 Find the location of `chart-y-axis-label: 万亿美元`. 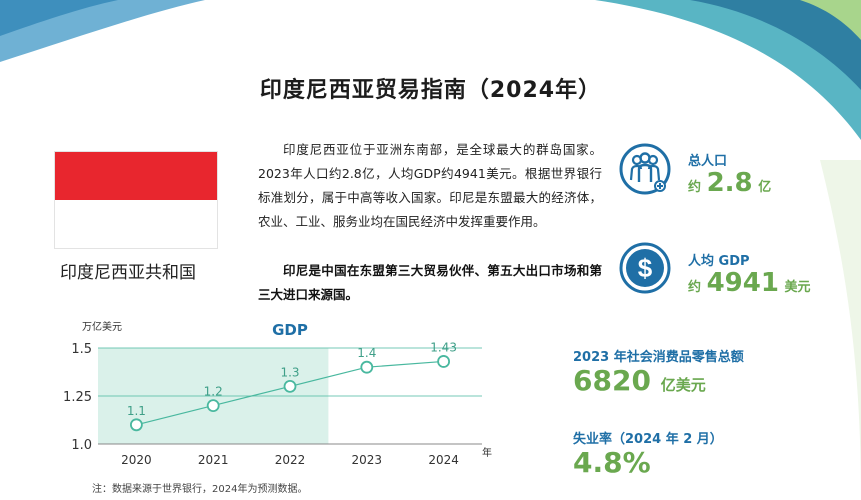

chart-y-axis-label: 万亿美元 is located at coordinates (102, 326).